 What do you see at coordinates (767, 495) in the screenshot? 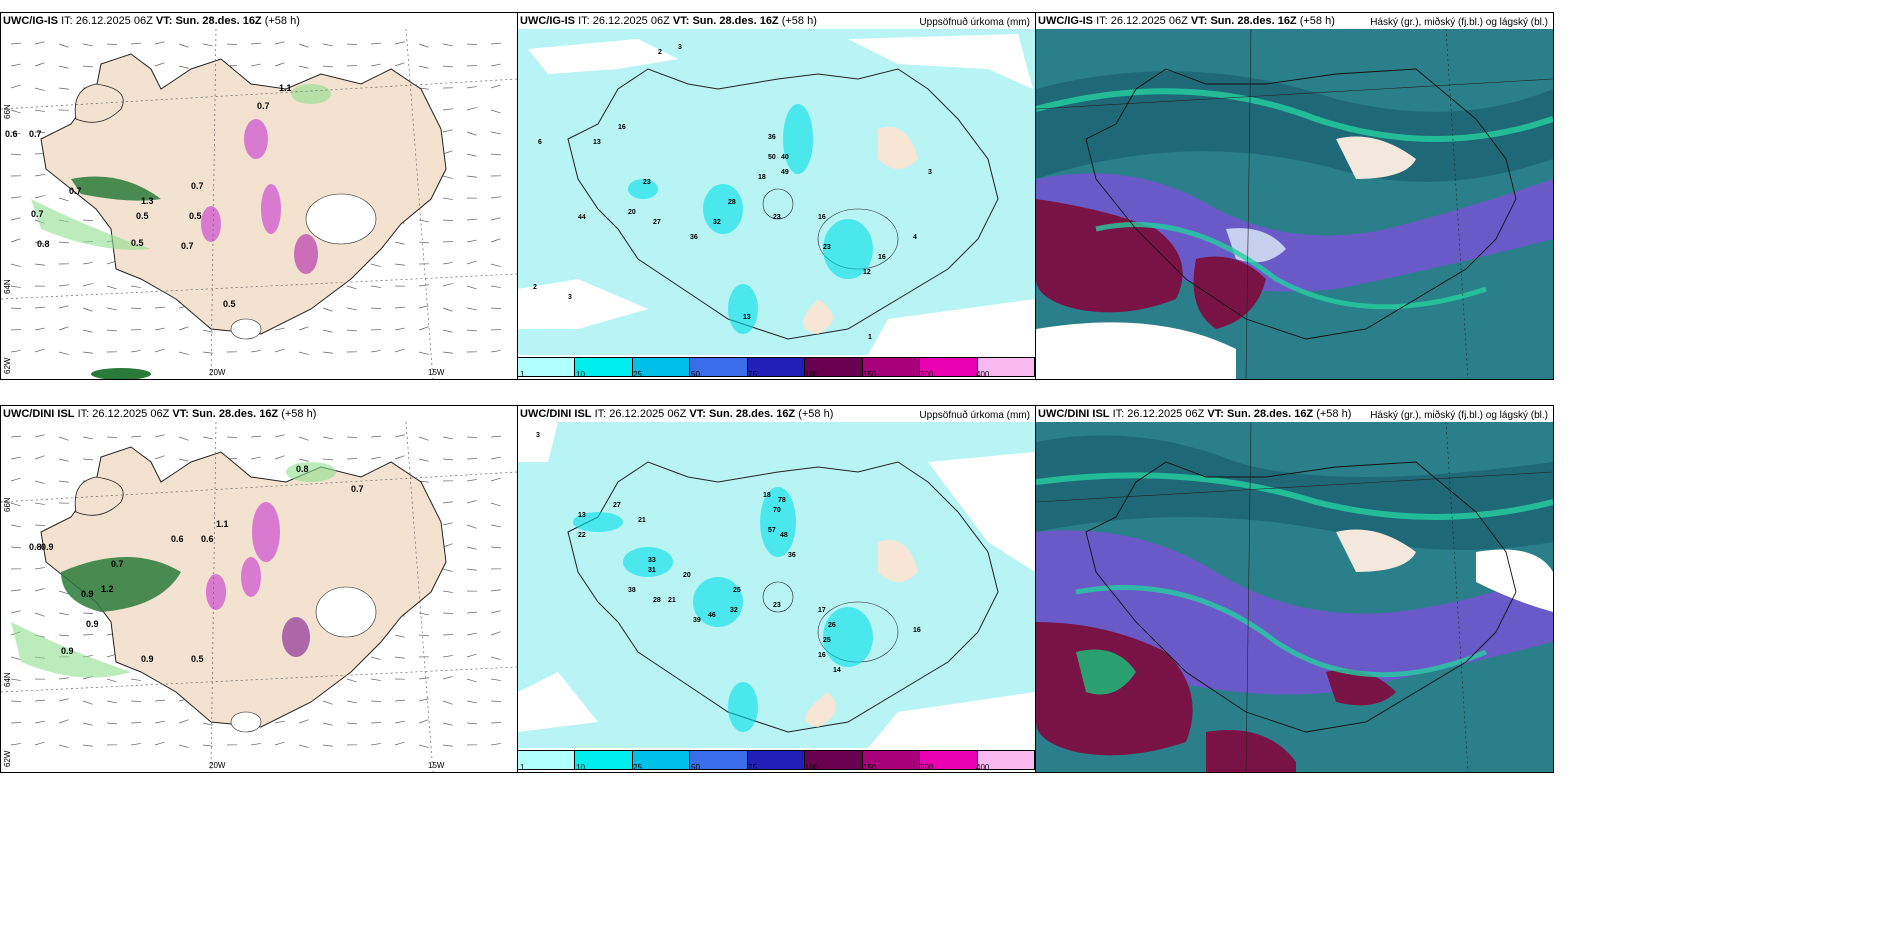
I see `svg-text: 18` at bounding box center [767, 495].